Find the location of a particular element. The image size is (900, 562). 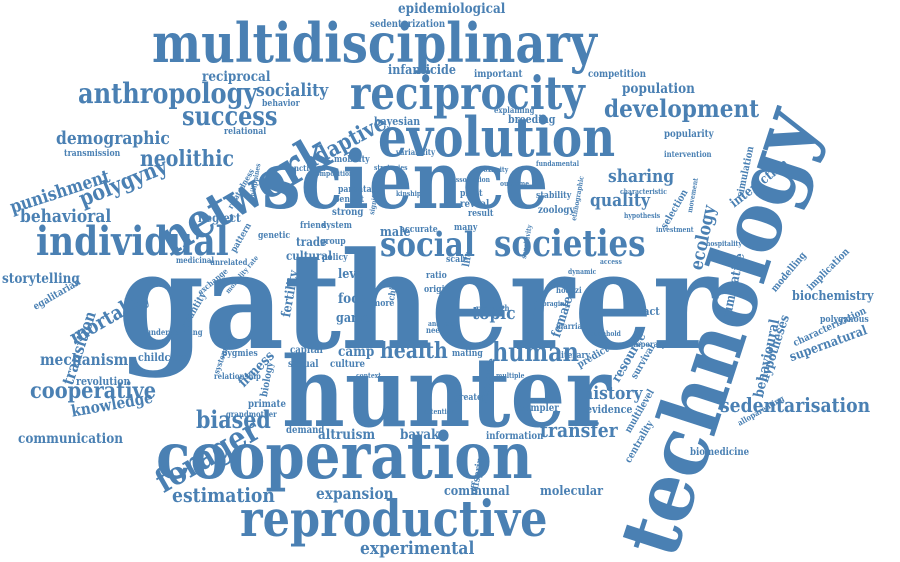

cloud-word: health is located at coordinates (414, 351).